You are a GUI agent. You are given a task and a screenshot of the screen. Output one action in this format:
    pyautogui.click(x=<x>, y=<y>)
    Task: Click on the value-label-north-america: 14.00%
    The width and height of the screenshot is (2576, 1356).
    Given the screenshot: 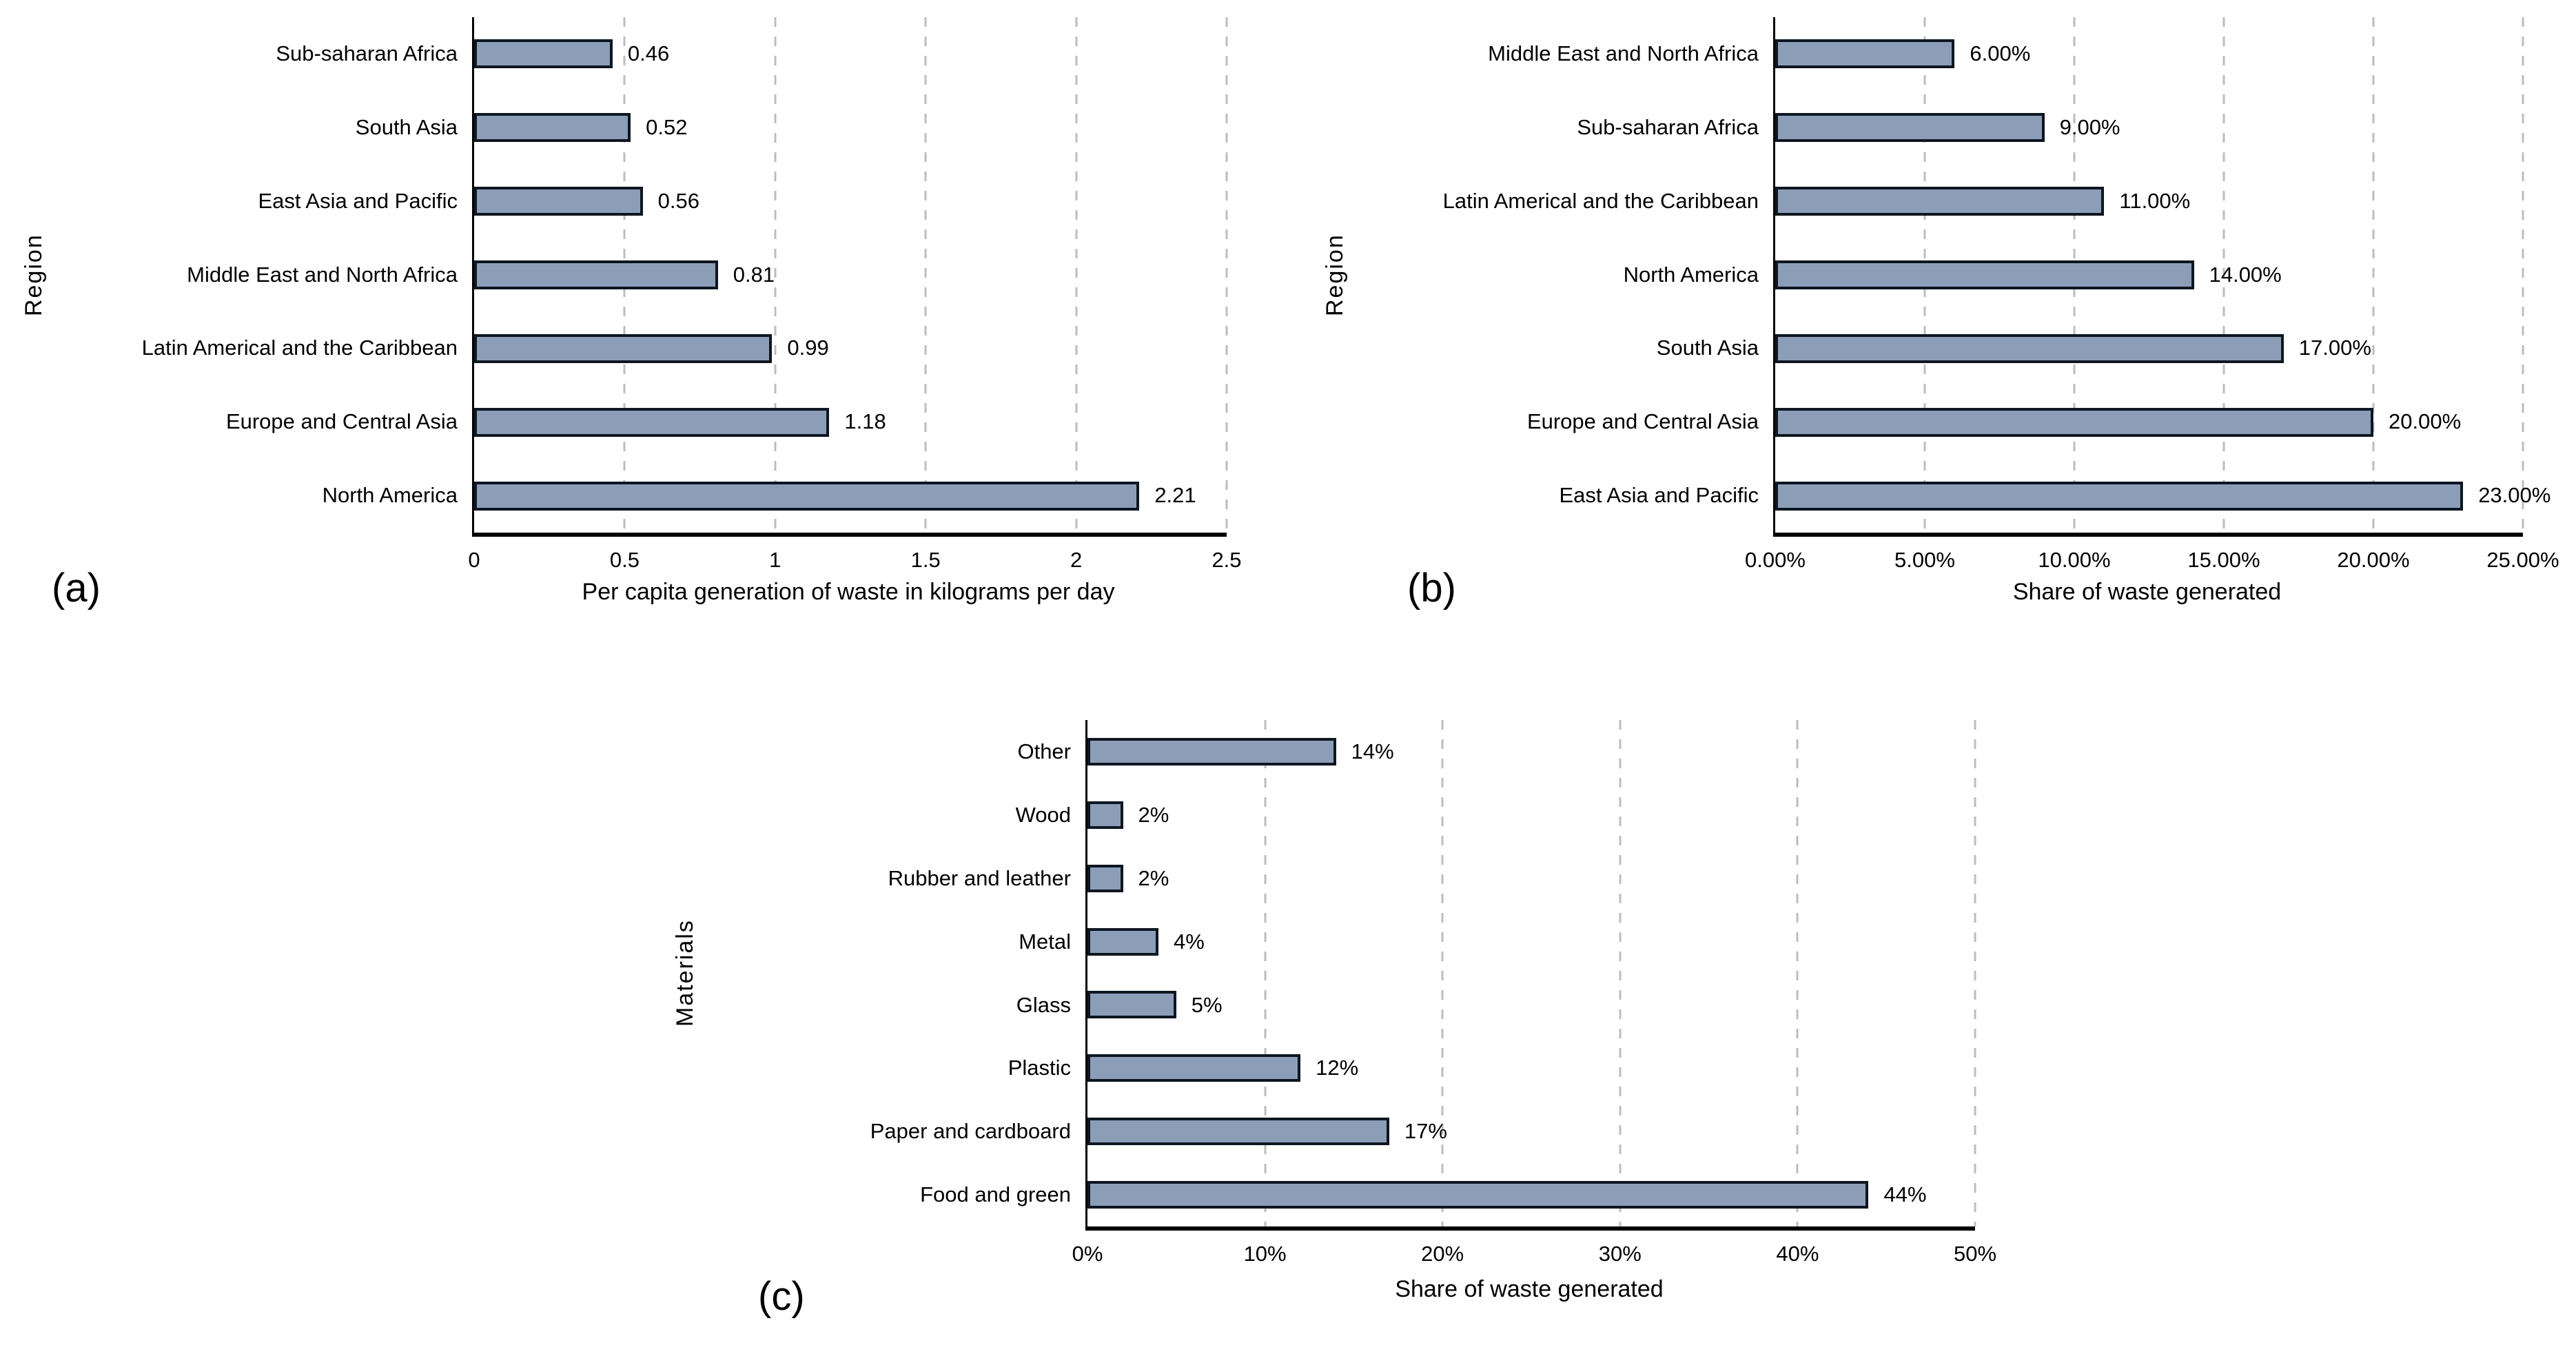 What is the action you would take?
    pyautogui.click(x=2245, y=274)
    